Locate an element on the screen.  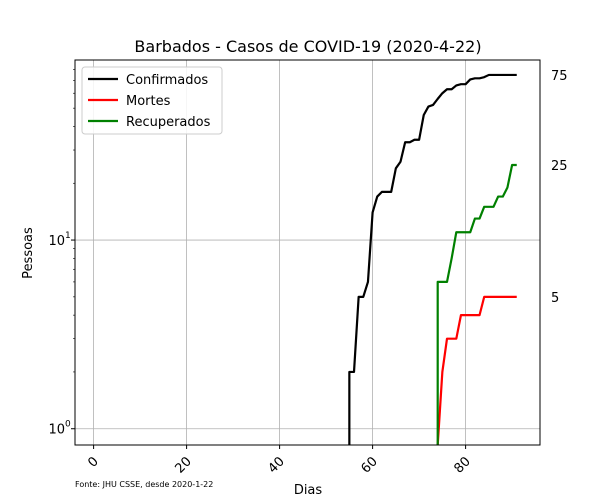
right-annotation-label: 25 is located at coordinates (559, 166).